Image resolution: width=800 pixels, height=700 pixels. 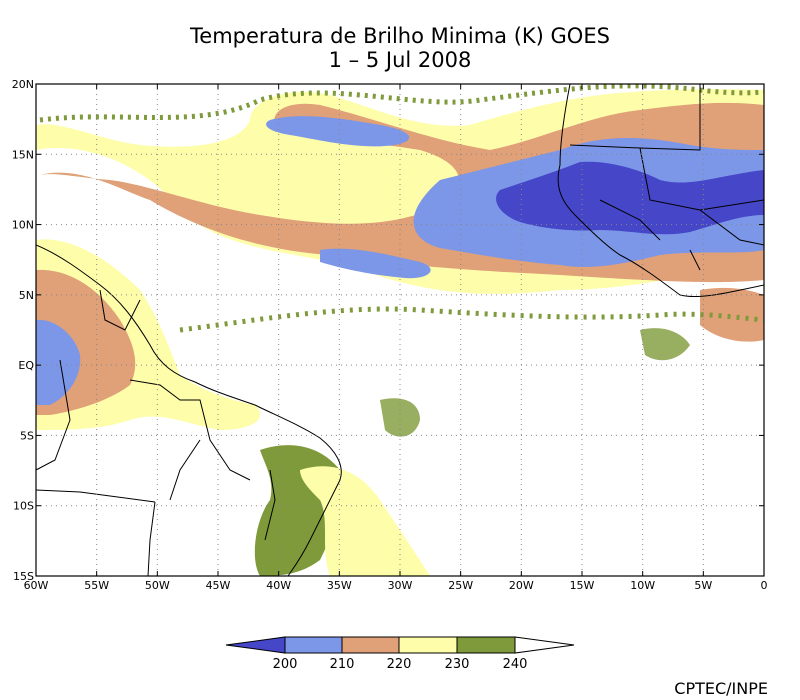 I want to click on map-title: Temperatura de Brilho Minima (K) GOES, so click(x=400, y=36).